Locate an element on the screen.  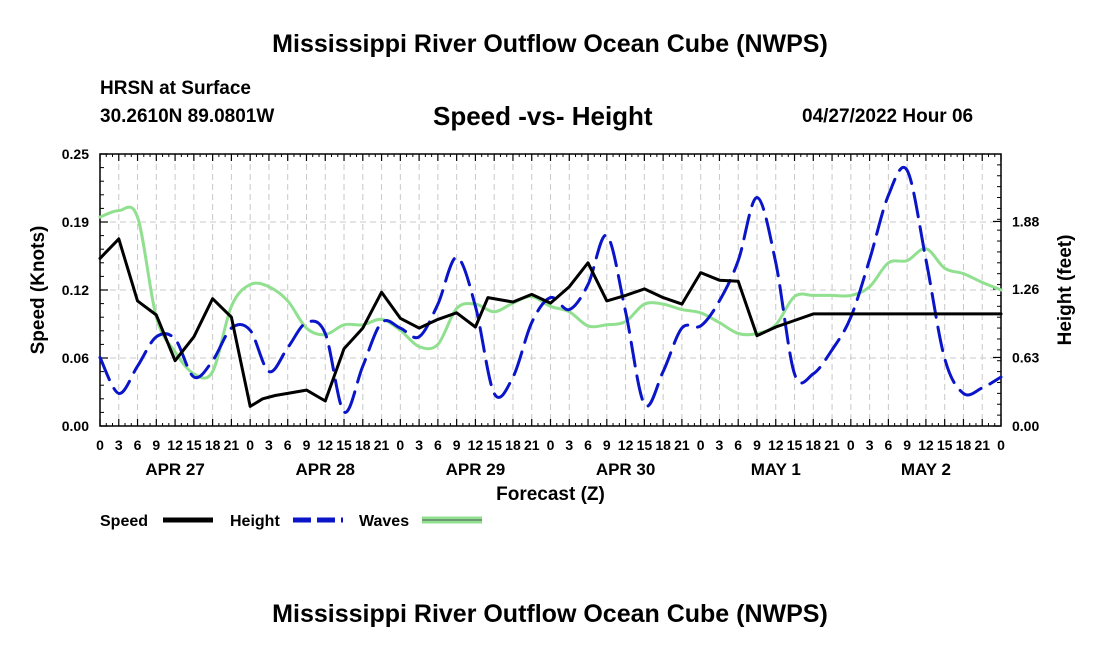
day-label: APR 27 is located at coordinates (175, 469).